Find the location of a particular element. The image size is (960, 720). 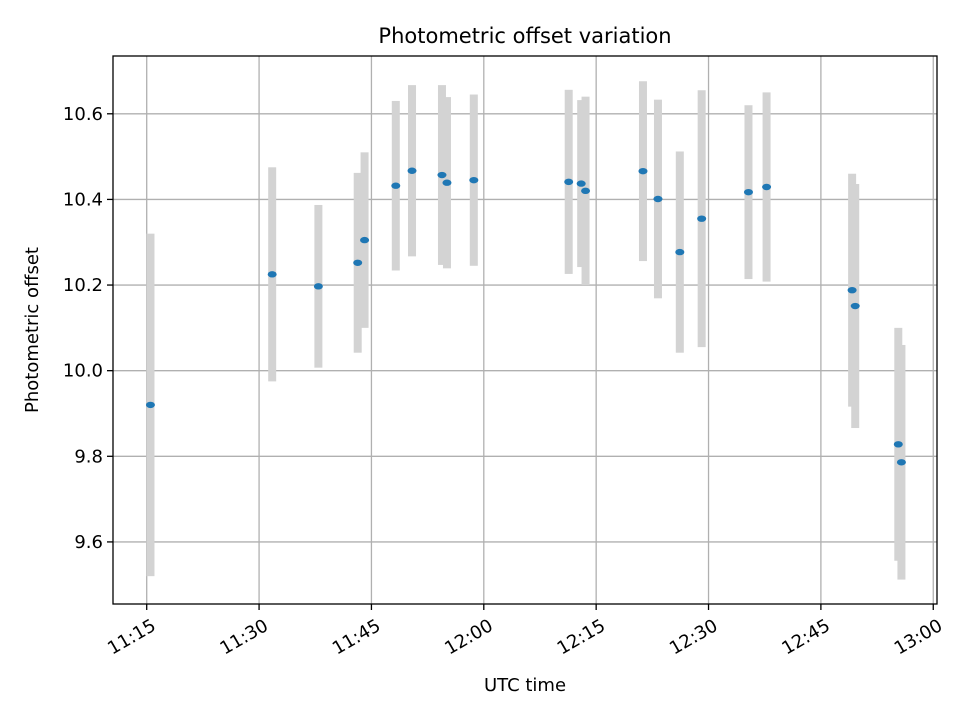

y-axis-label: Photometric offset is located at coordinates (32, 330).